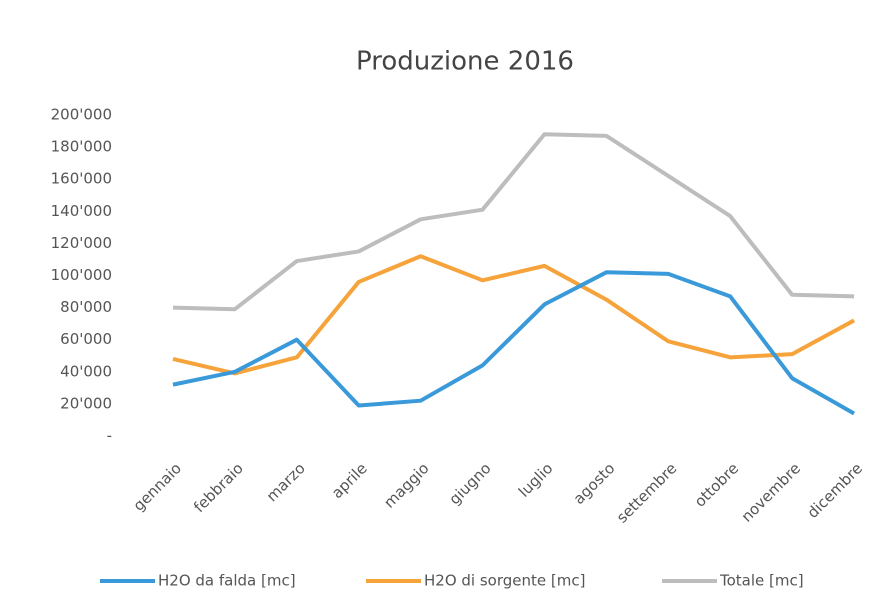 Image resolution: width=885 pixels, height=615 pixels. Describe the element at coordinates (109, 436) in the screenshot. I see `y-tick-label: -` at that location.